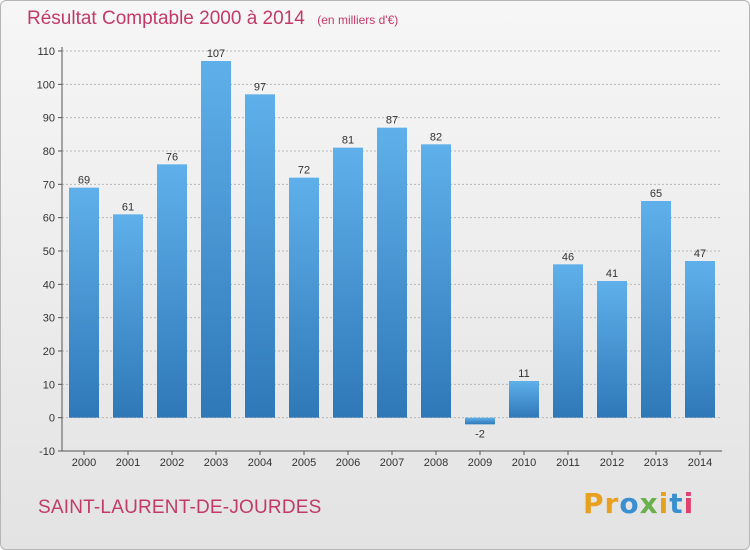 The height and width of the screenshot is (550, 750). Describe the element at coordinates (392, 121) in the screenshot. I see `data-label: 87` at that location.